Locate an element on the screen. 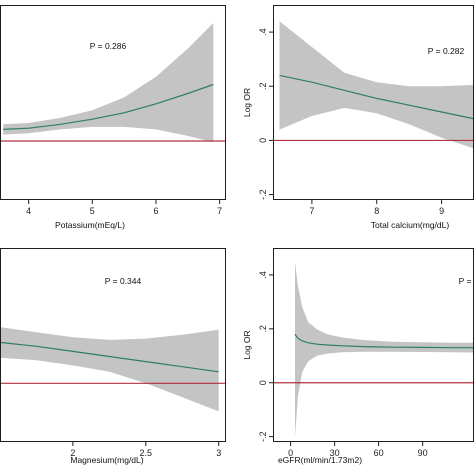  p-value-label: P = 0.286 is located at coordinates (108, 46).